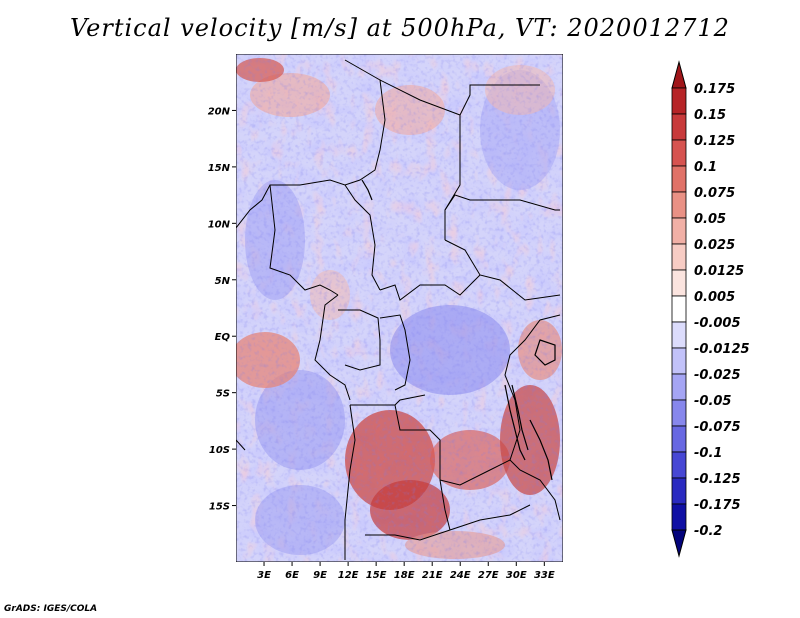  I want to click on colorbar-label: -0.05, so click(712, 401).